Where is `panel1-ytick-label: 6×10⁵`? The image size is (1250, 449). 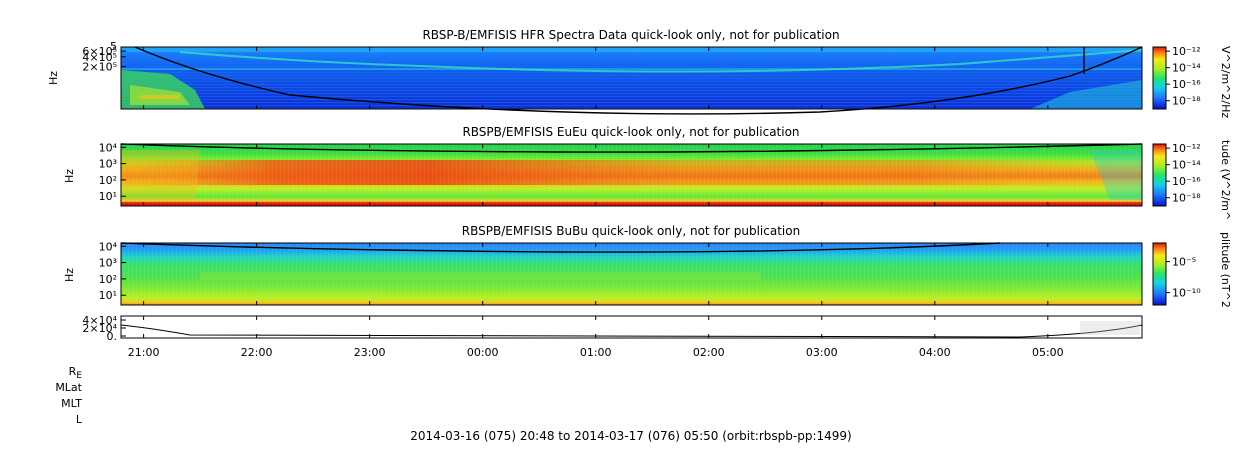
panel1-ytick-label: 6×10⁵ is located at coordinates (99, 51).